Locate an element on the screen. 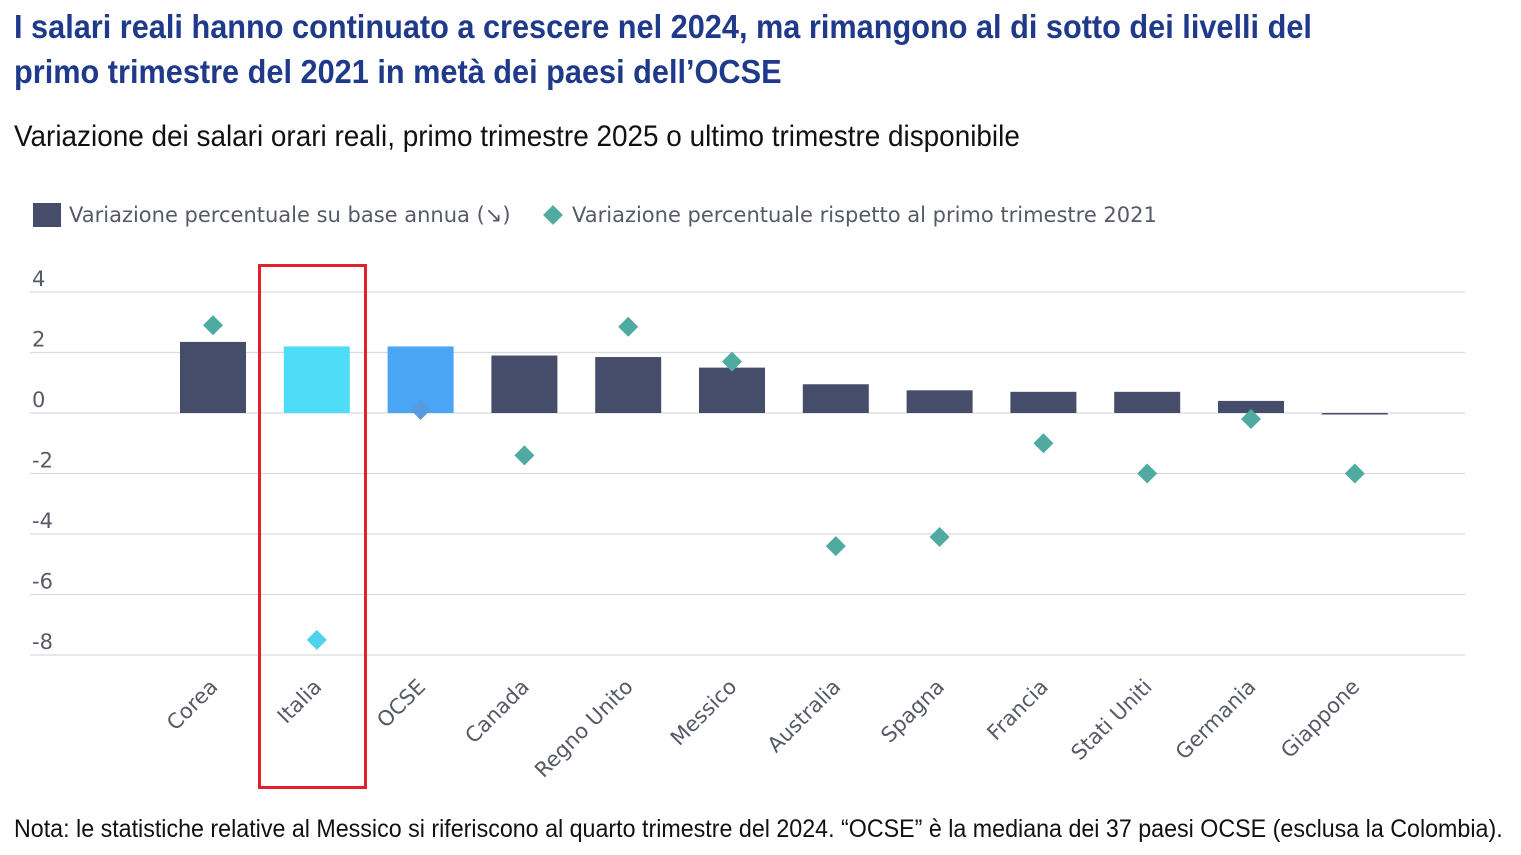 The width and height of the screenshot is (1521, 855). x-tick-label: Canada is located at coordinates (496, 711).